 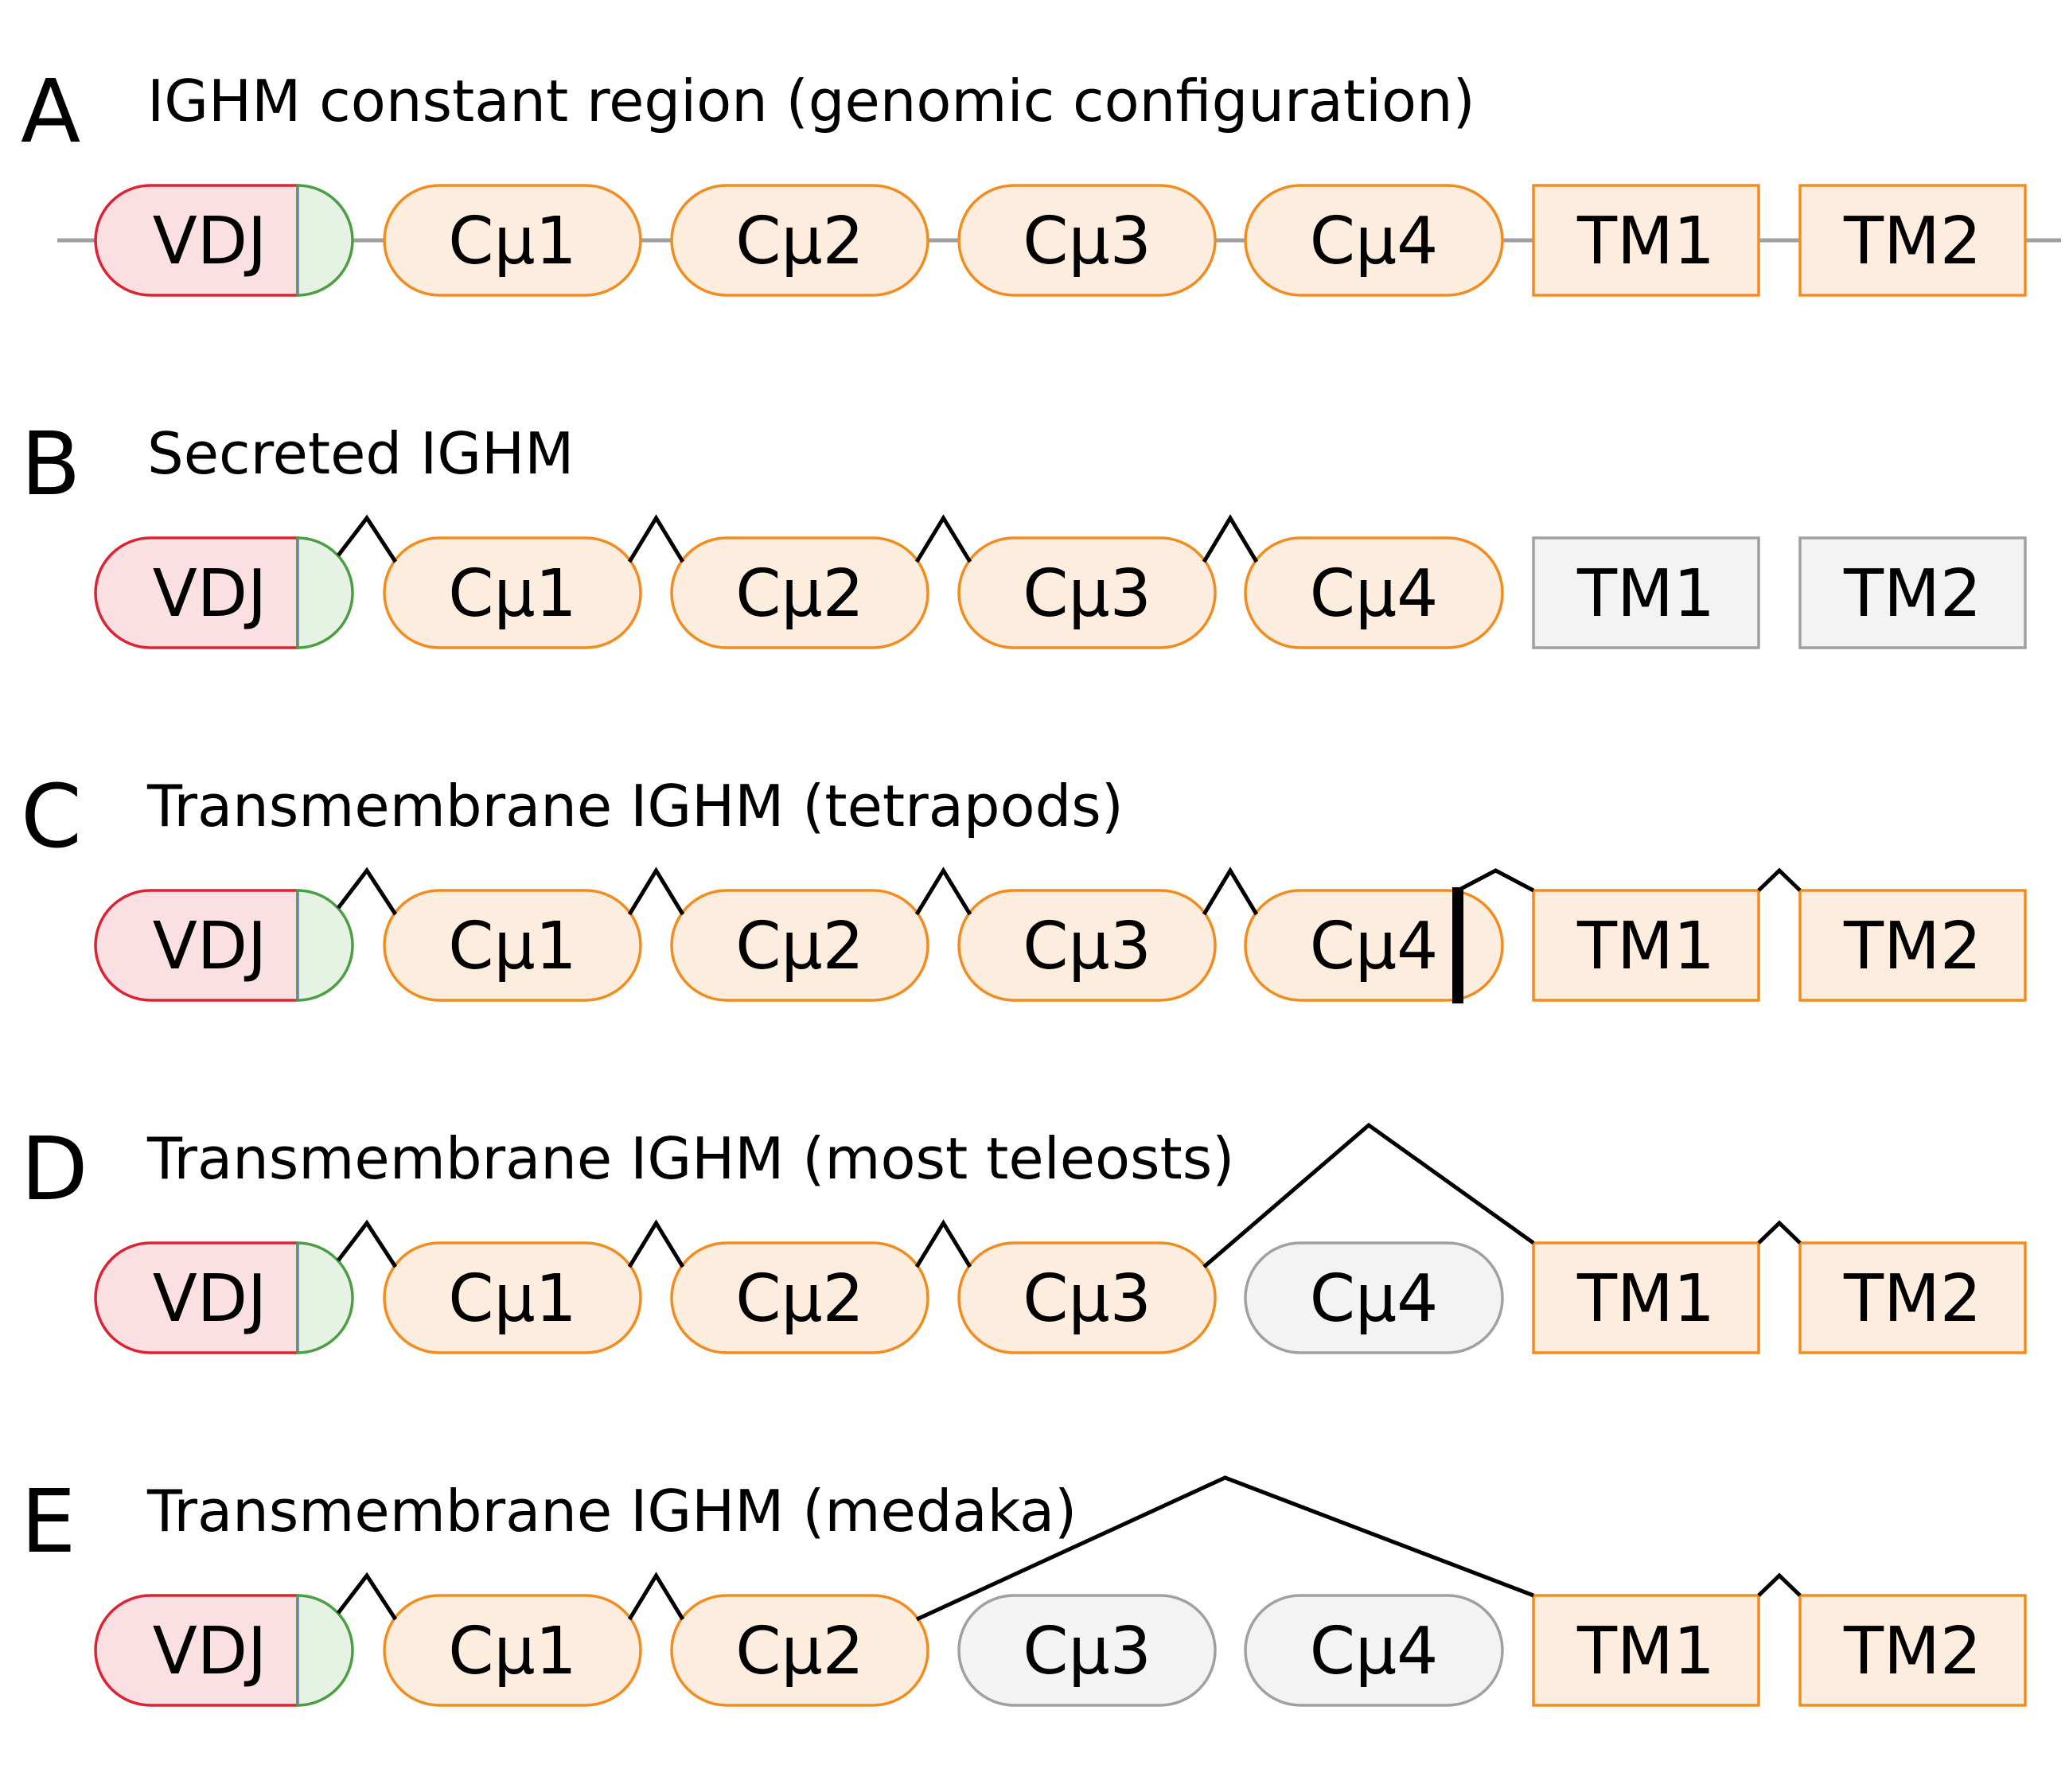 I want to click on cm1-exon-shape, so click(x=512, y=240).